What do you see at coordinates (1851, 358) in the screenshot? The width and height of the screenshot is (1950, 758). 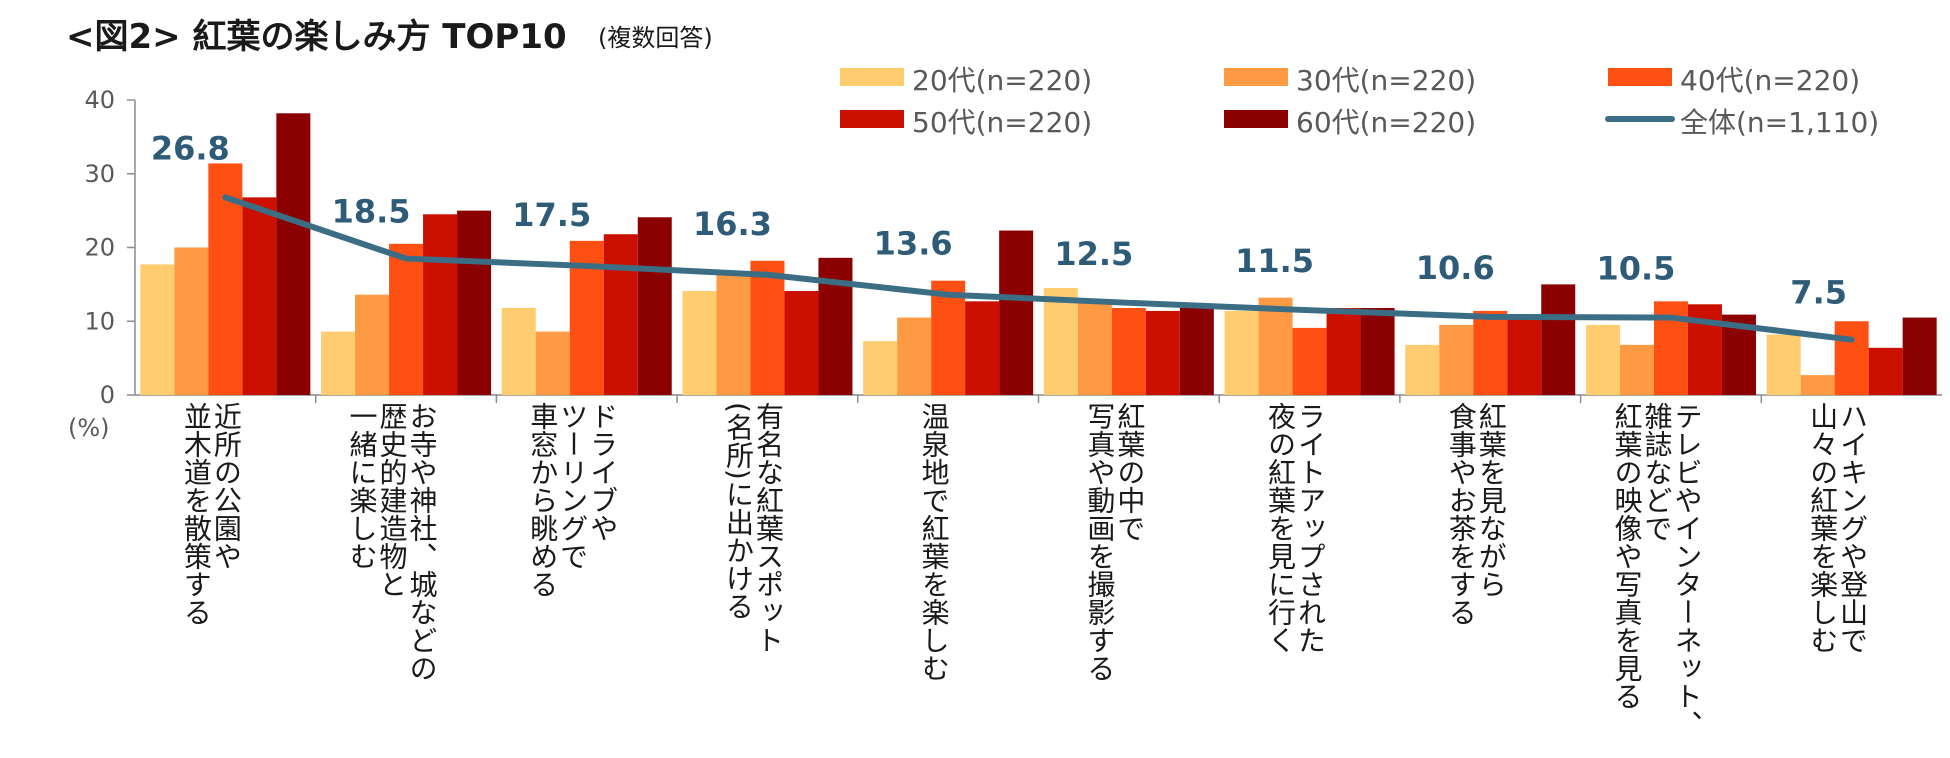 I see `bar-40s-cat10` at bounding box center [1851, 358].